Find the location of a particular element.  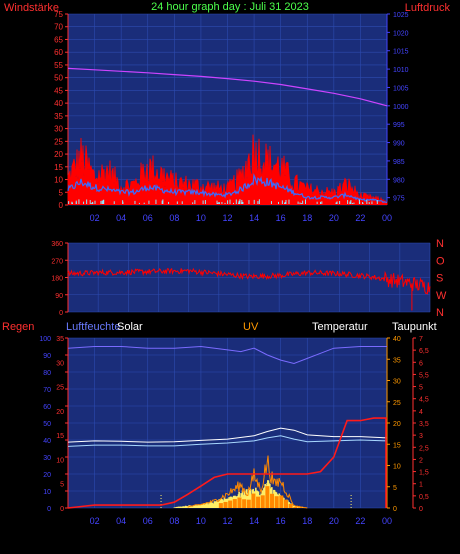

right-tick-label: 1010 is located at coordinates (401, 70).